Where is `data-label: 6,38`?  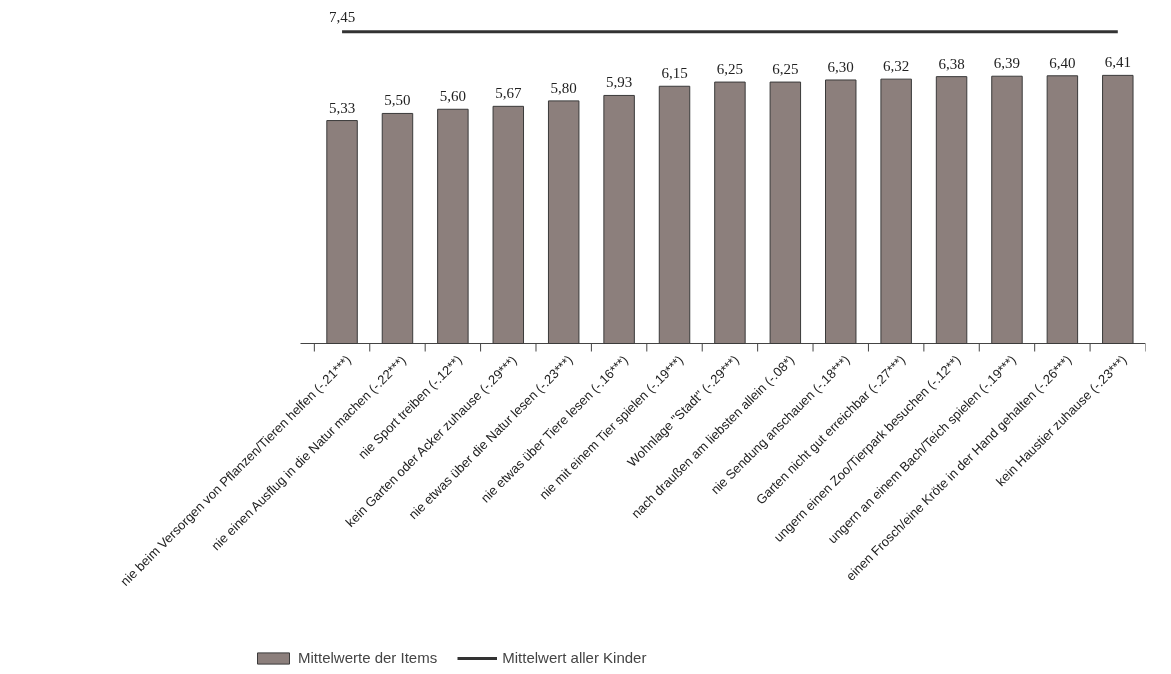
data-label: 6,38 is located at coordinates (951, 63).